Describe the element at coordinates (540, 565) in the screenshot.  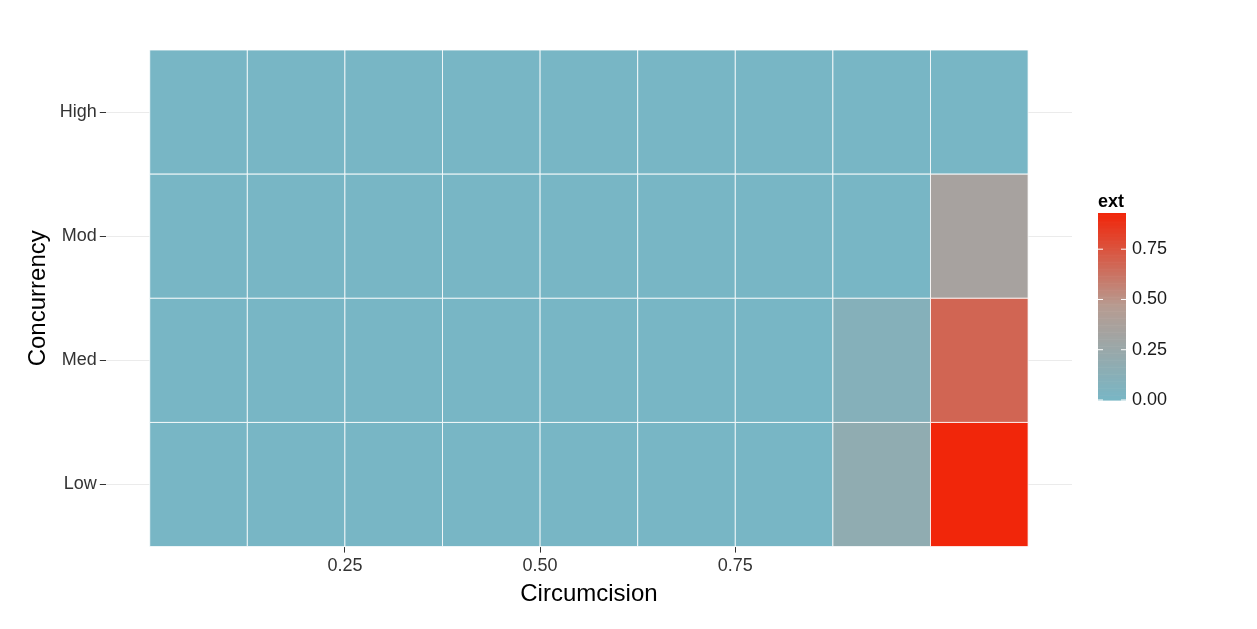
I see `x-tick-label: 0.50` at that location.